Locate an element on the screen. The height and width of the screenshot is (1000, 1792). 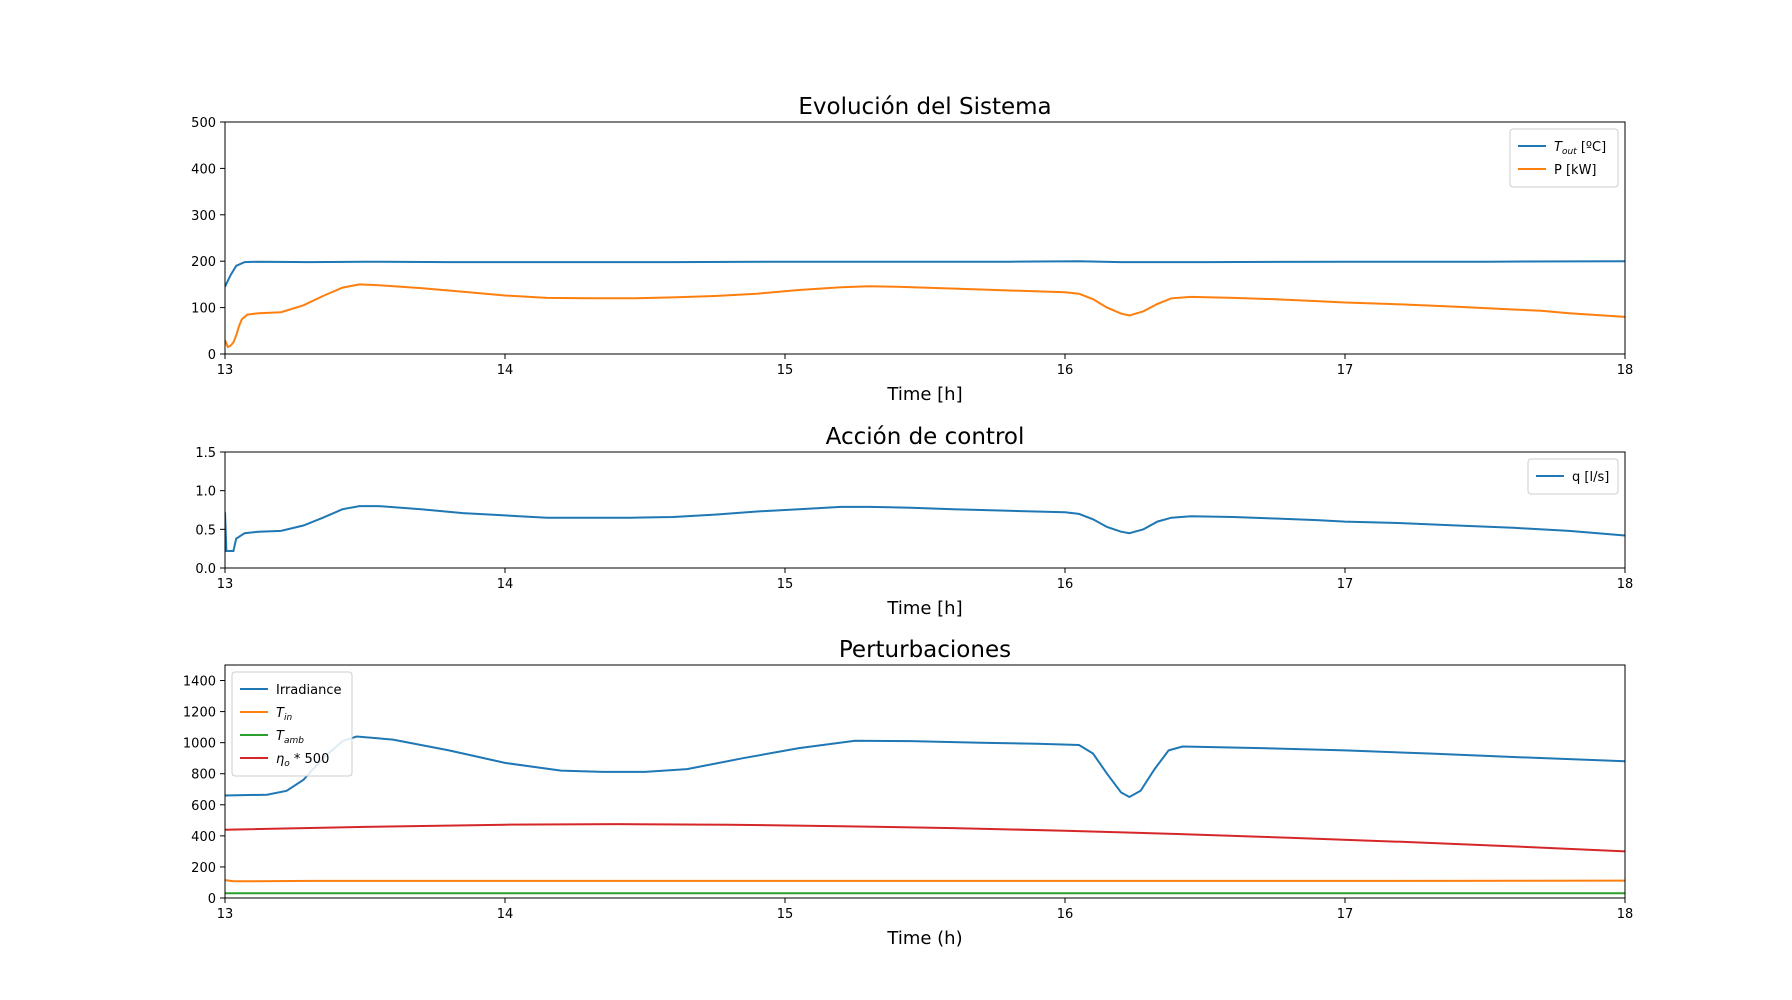
y-tick-label: 1400 is located at coordinates (199, 682).